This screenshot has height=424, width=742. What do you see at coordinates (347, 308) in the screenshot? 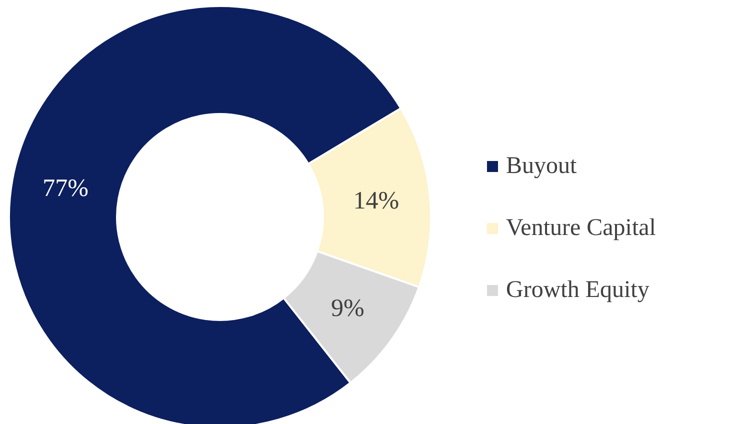
I see `data-label: 9%` at bounding box center [347, 308].